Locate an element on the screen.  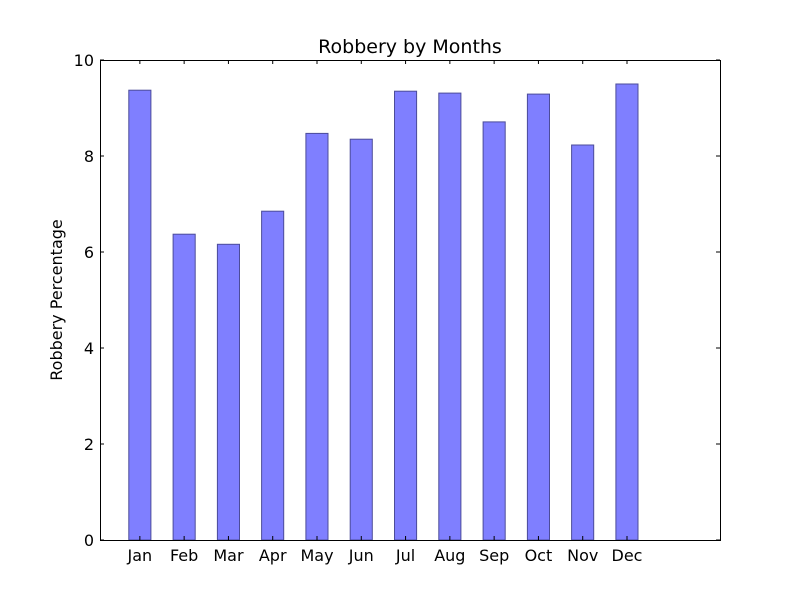
y-tick-label-10: 10 is located at coordinates (84, 60).